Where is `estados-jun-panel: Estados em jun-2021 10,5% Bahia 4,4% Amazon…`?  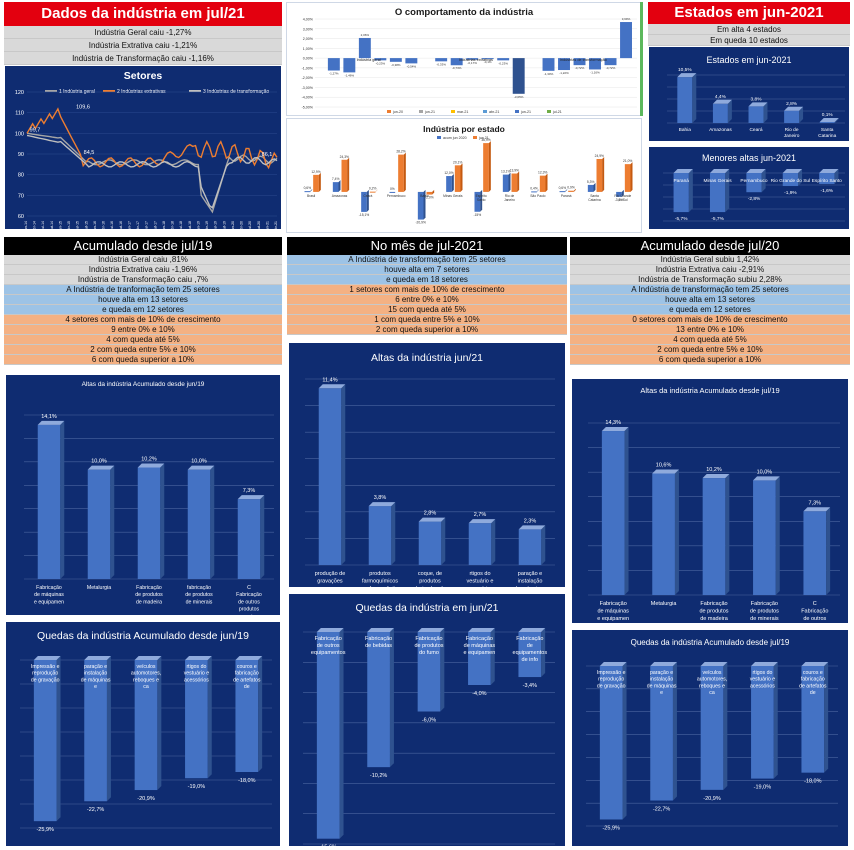 estados-jun-panel: Estados em jun-2021 10,5% Bahia 4,4% Amazon… is located at coordinates (749, 94).